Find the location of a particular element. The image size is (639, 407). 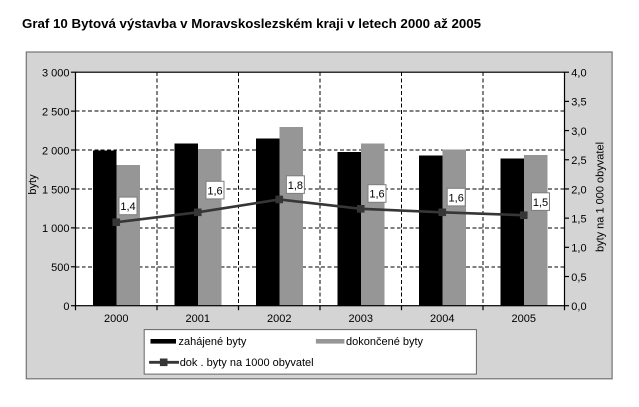

svg-text: 2,5 is located at coordinates (578, 161).